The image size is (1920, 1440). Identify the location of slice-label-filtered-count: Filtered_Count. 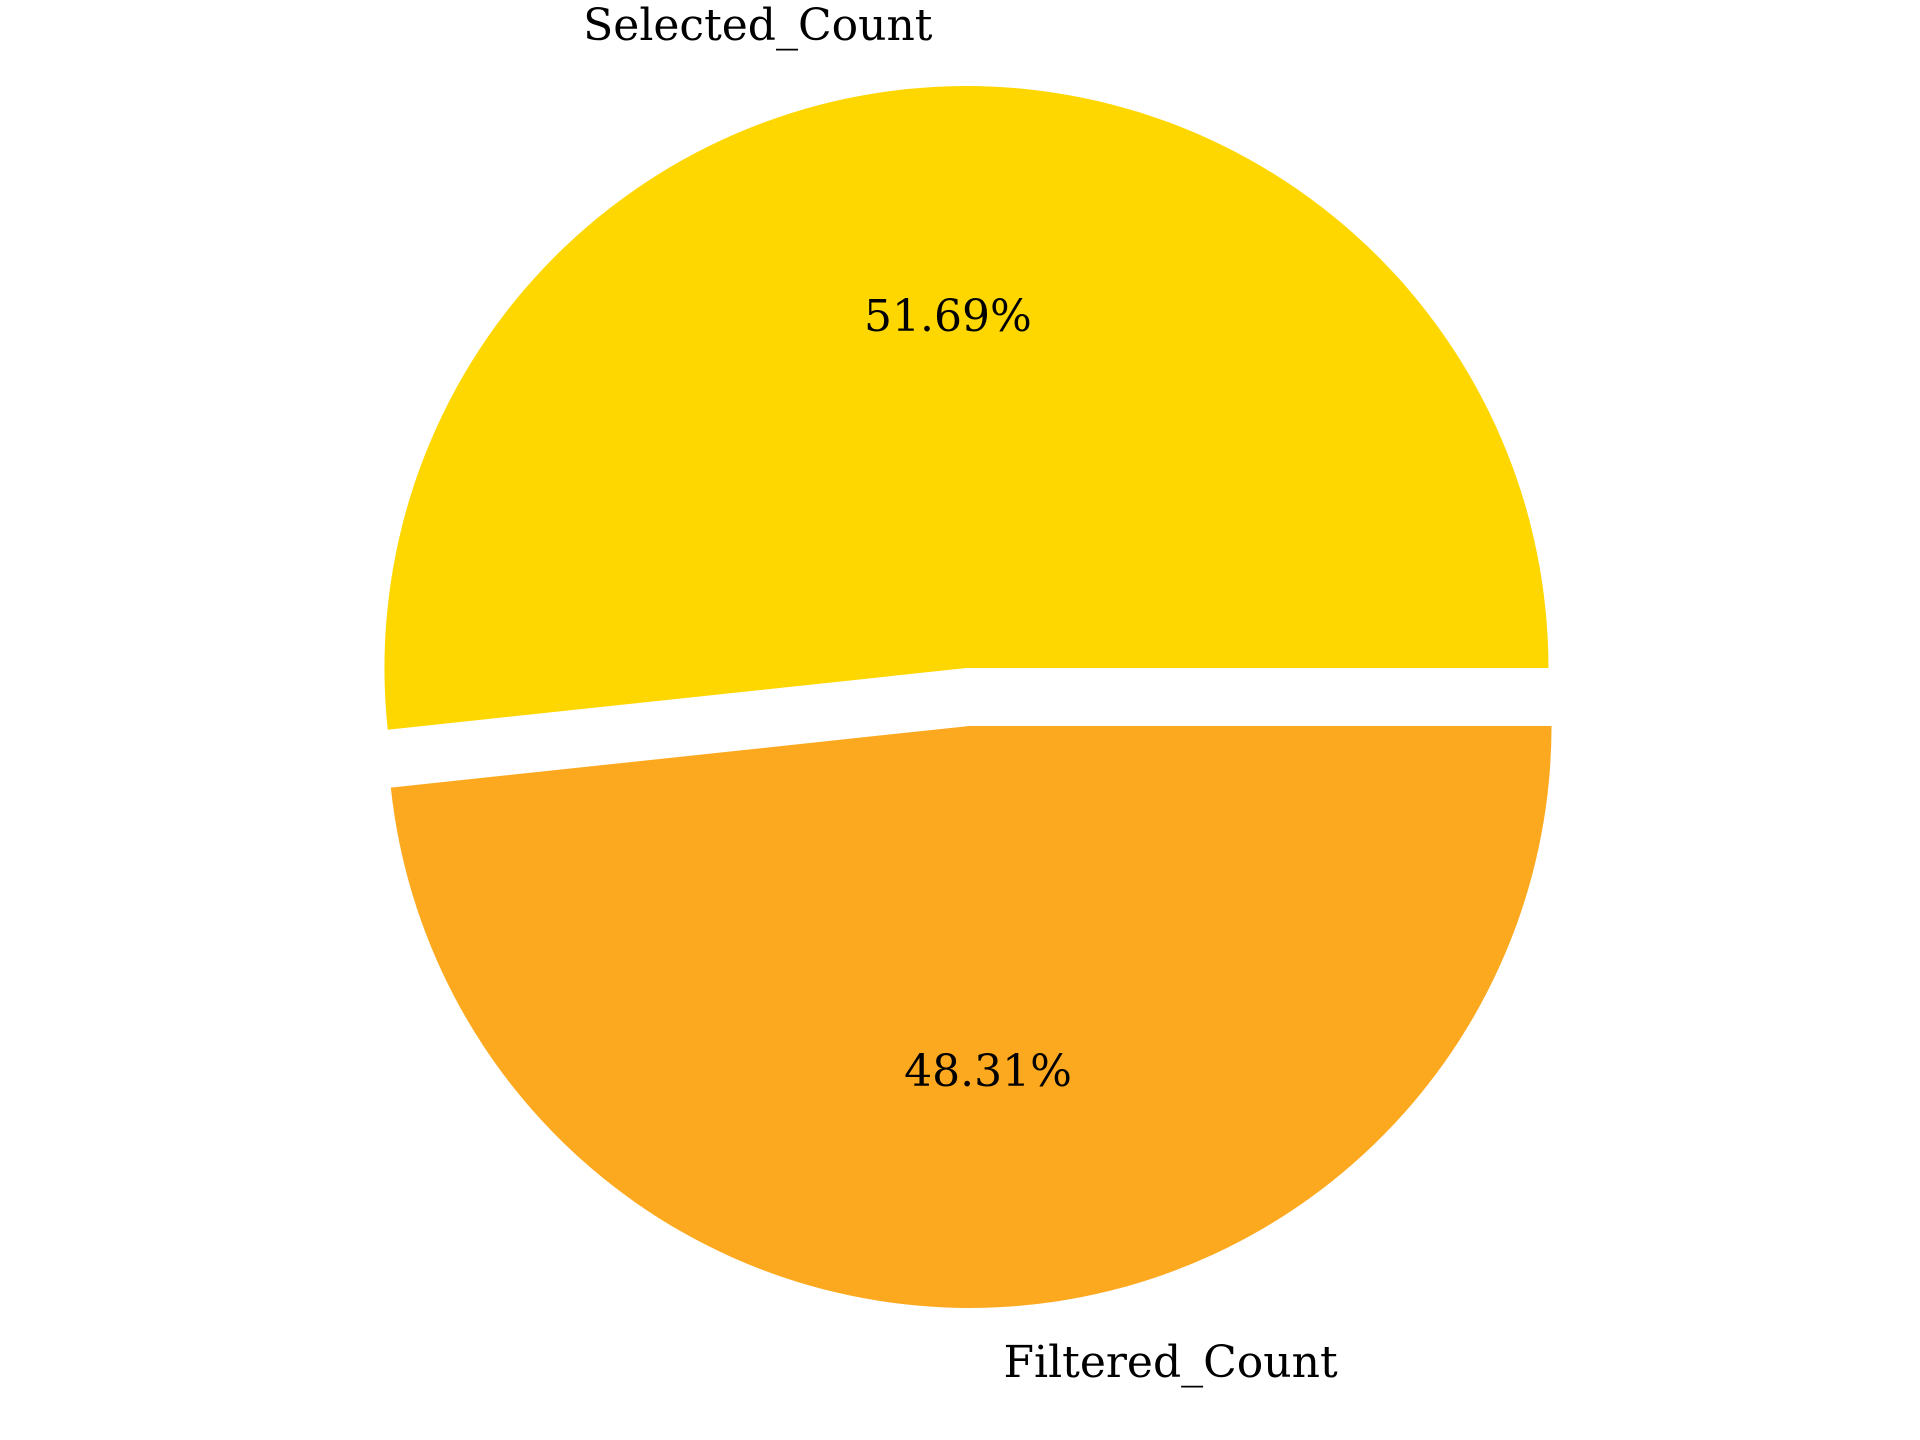
(1171, 1362).